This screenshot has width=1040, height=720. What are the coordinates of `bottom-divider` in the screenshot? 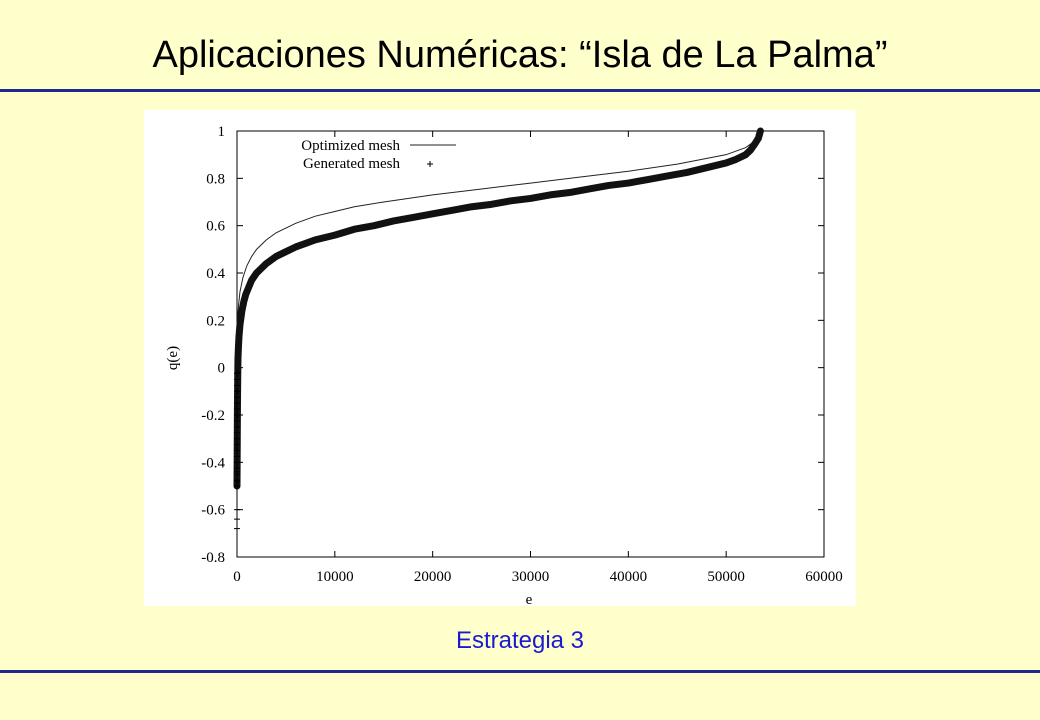 It's located at (520, 671).